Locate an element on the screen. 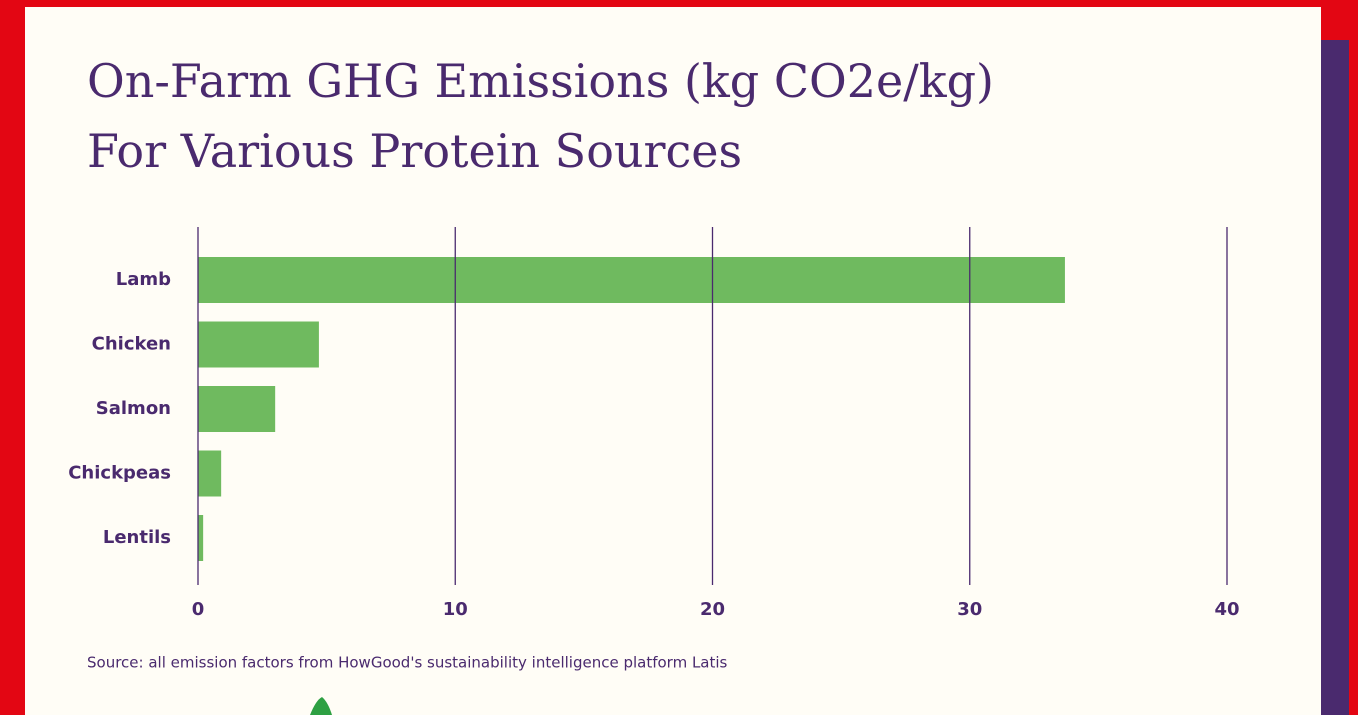 The width and height of the screenshot is (1358, 715). y-tick-label: Chicken is located at coordinates (131, 344).